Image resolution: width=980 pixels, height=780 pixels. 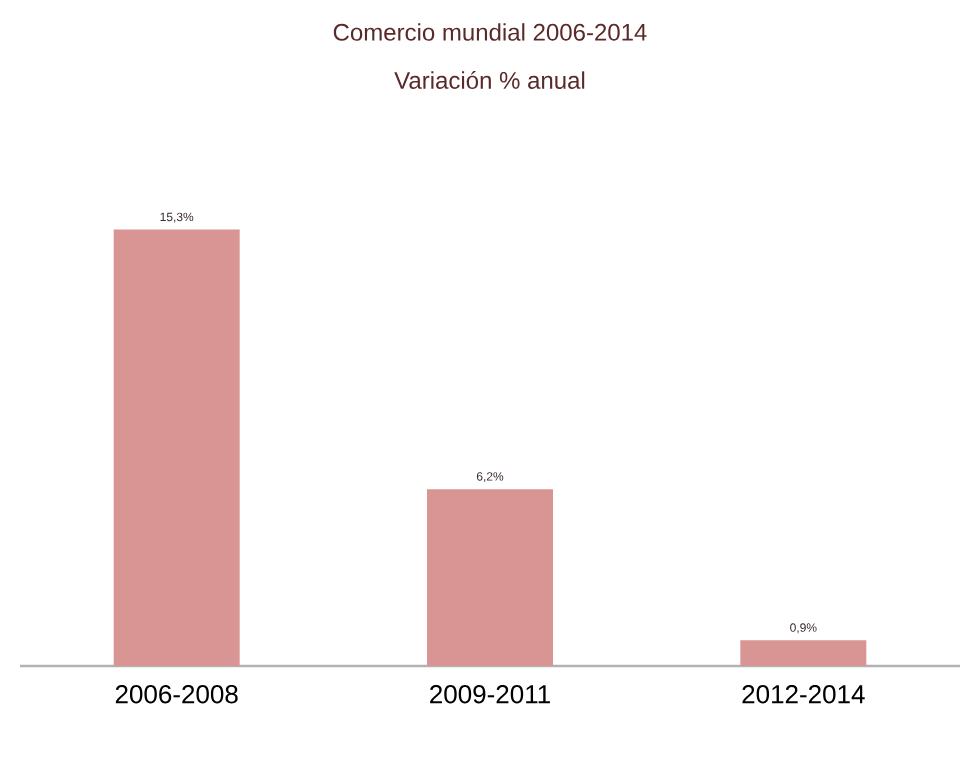 What do you see at coordinates (490, 694) in the screenshot?
I see `x-tick-label: 2009-2011` at bounding box center [490, 694].